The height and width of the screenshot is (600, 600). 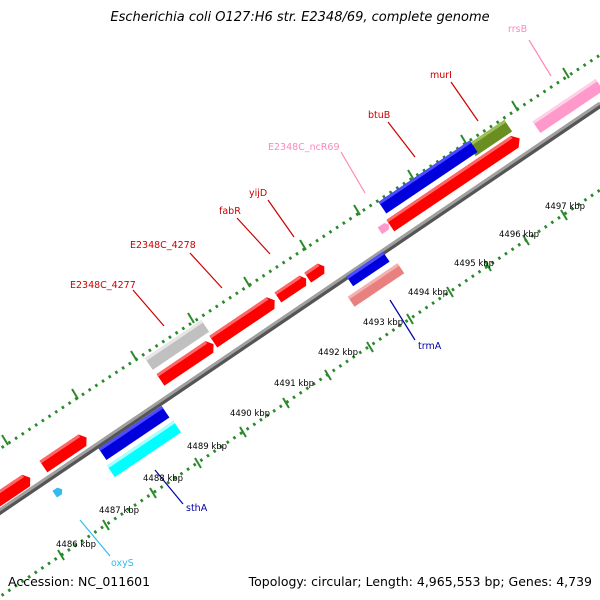 I want to click on label-E2348C_4277: E2348C_4277, so click(x=103, y=285).